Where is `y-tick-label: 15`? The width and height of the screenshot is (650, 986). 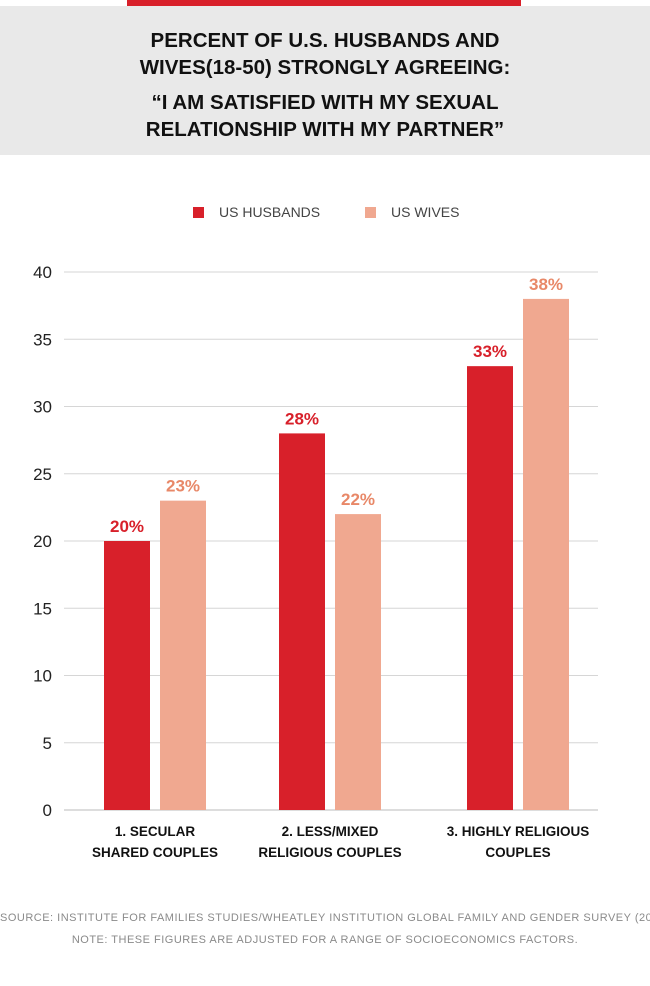 y-tick-label: 15 is located at coordinates (42, 608).